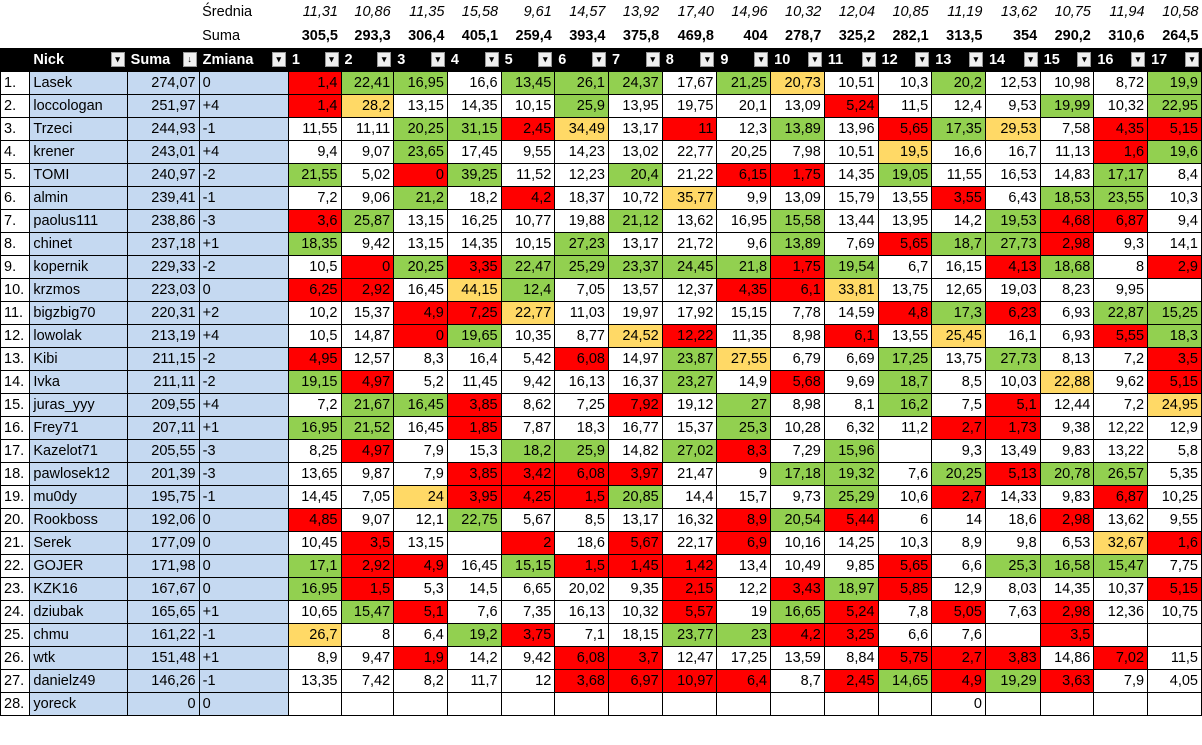 The image size is (1202, 745). I want to click on nick-cell: GOJER, so click(78, 565).